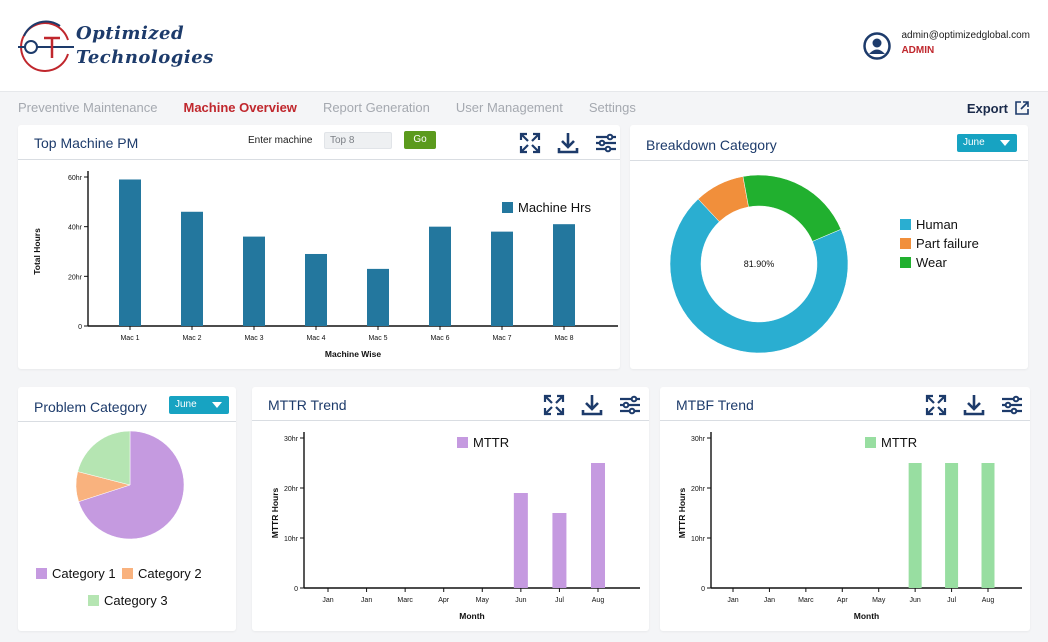 Image resolution: width=1048 pixels, height=642 pixels. What do you see at coordinates (698, 539) in the screenshot?
I see `y-tick-label: 10hr` at bounding box center [698, 539].